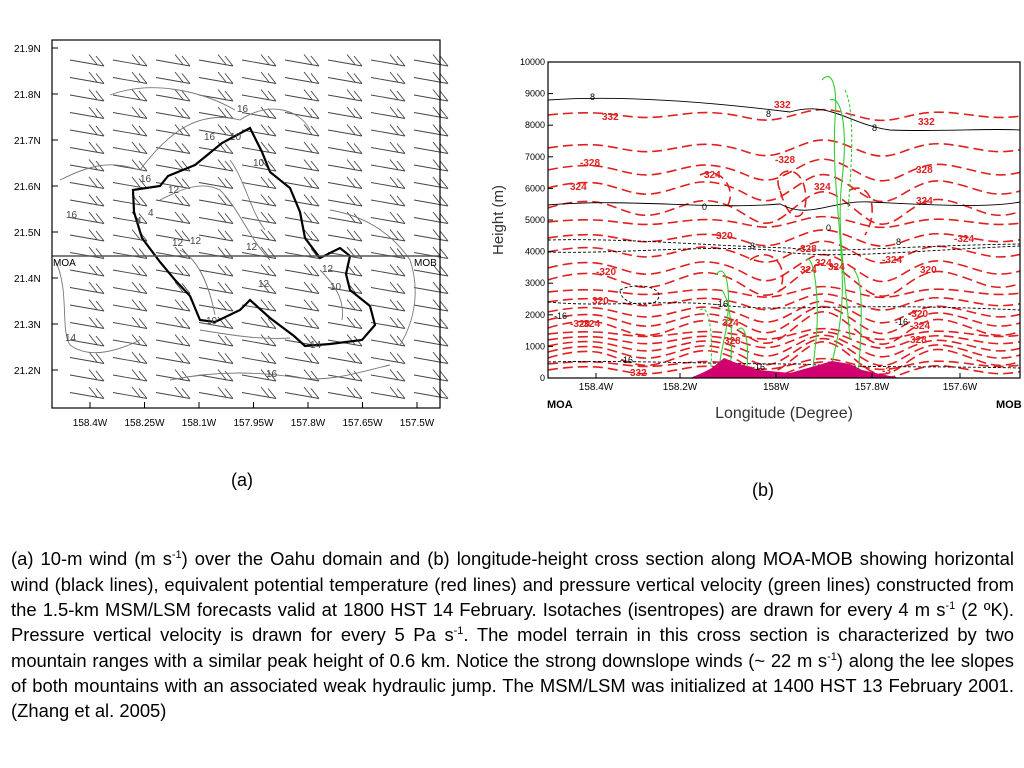 The width and height of the screenshot is (1024, 768). What do you see at coordinates (776, 387) in the screenshot?
I see `longitude-tick-label: 158W` at bounding box center [776, 387].